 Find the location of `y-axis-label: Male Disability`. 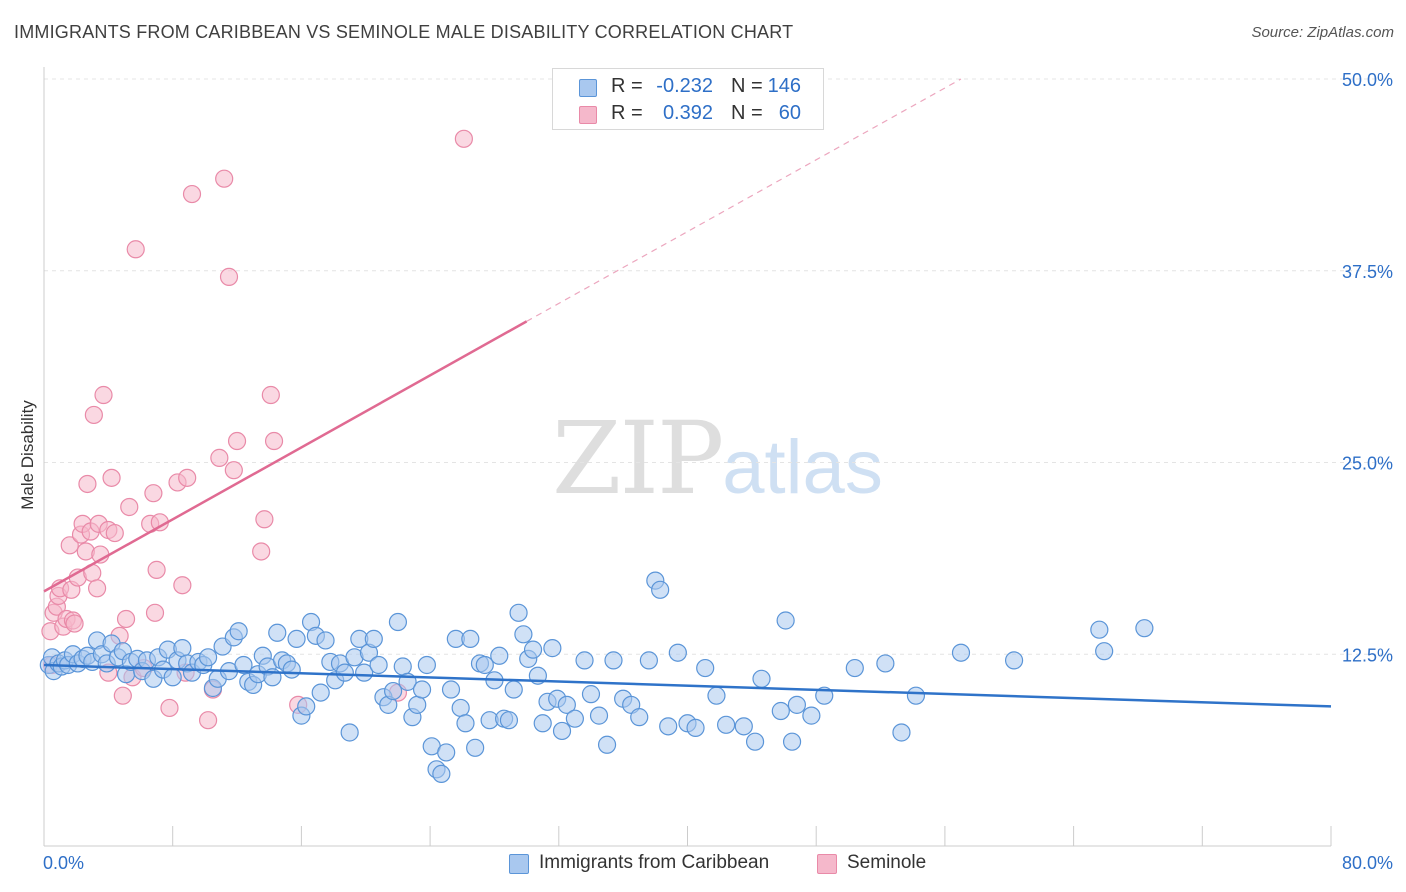

y-axis-label: Male Disability is located at coordinates (27, 455).